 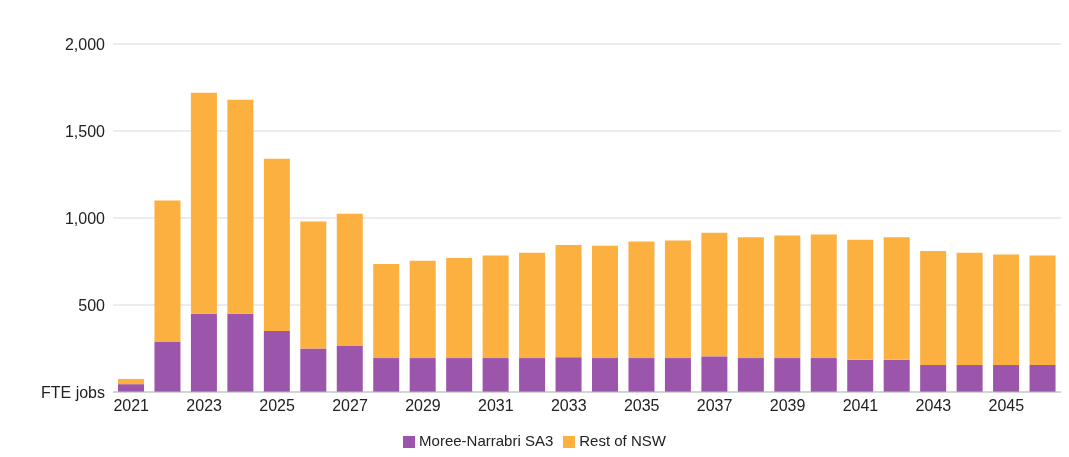 I want to click on x-tick-label: 2033, so click(x=568, y=406).